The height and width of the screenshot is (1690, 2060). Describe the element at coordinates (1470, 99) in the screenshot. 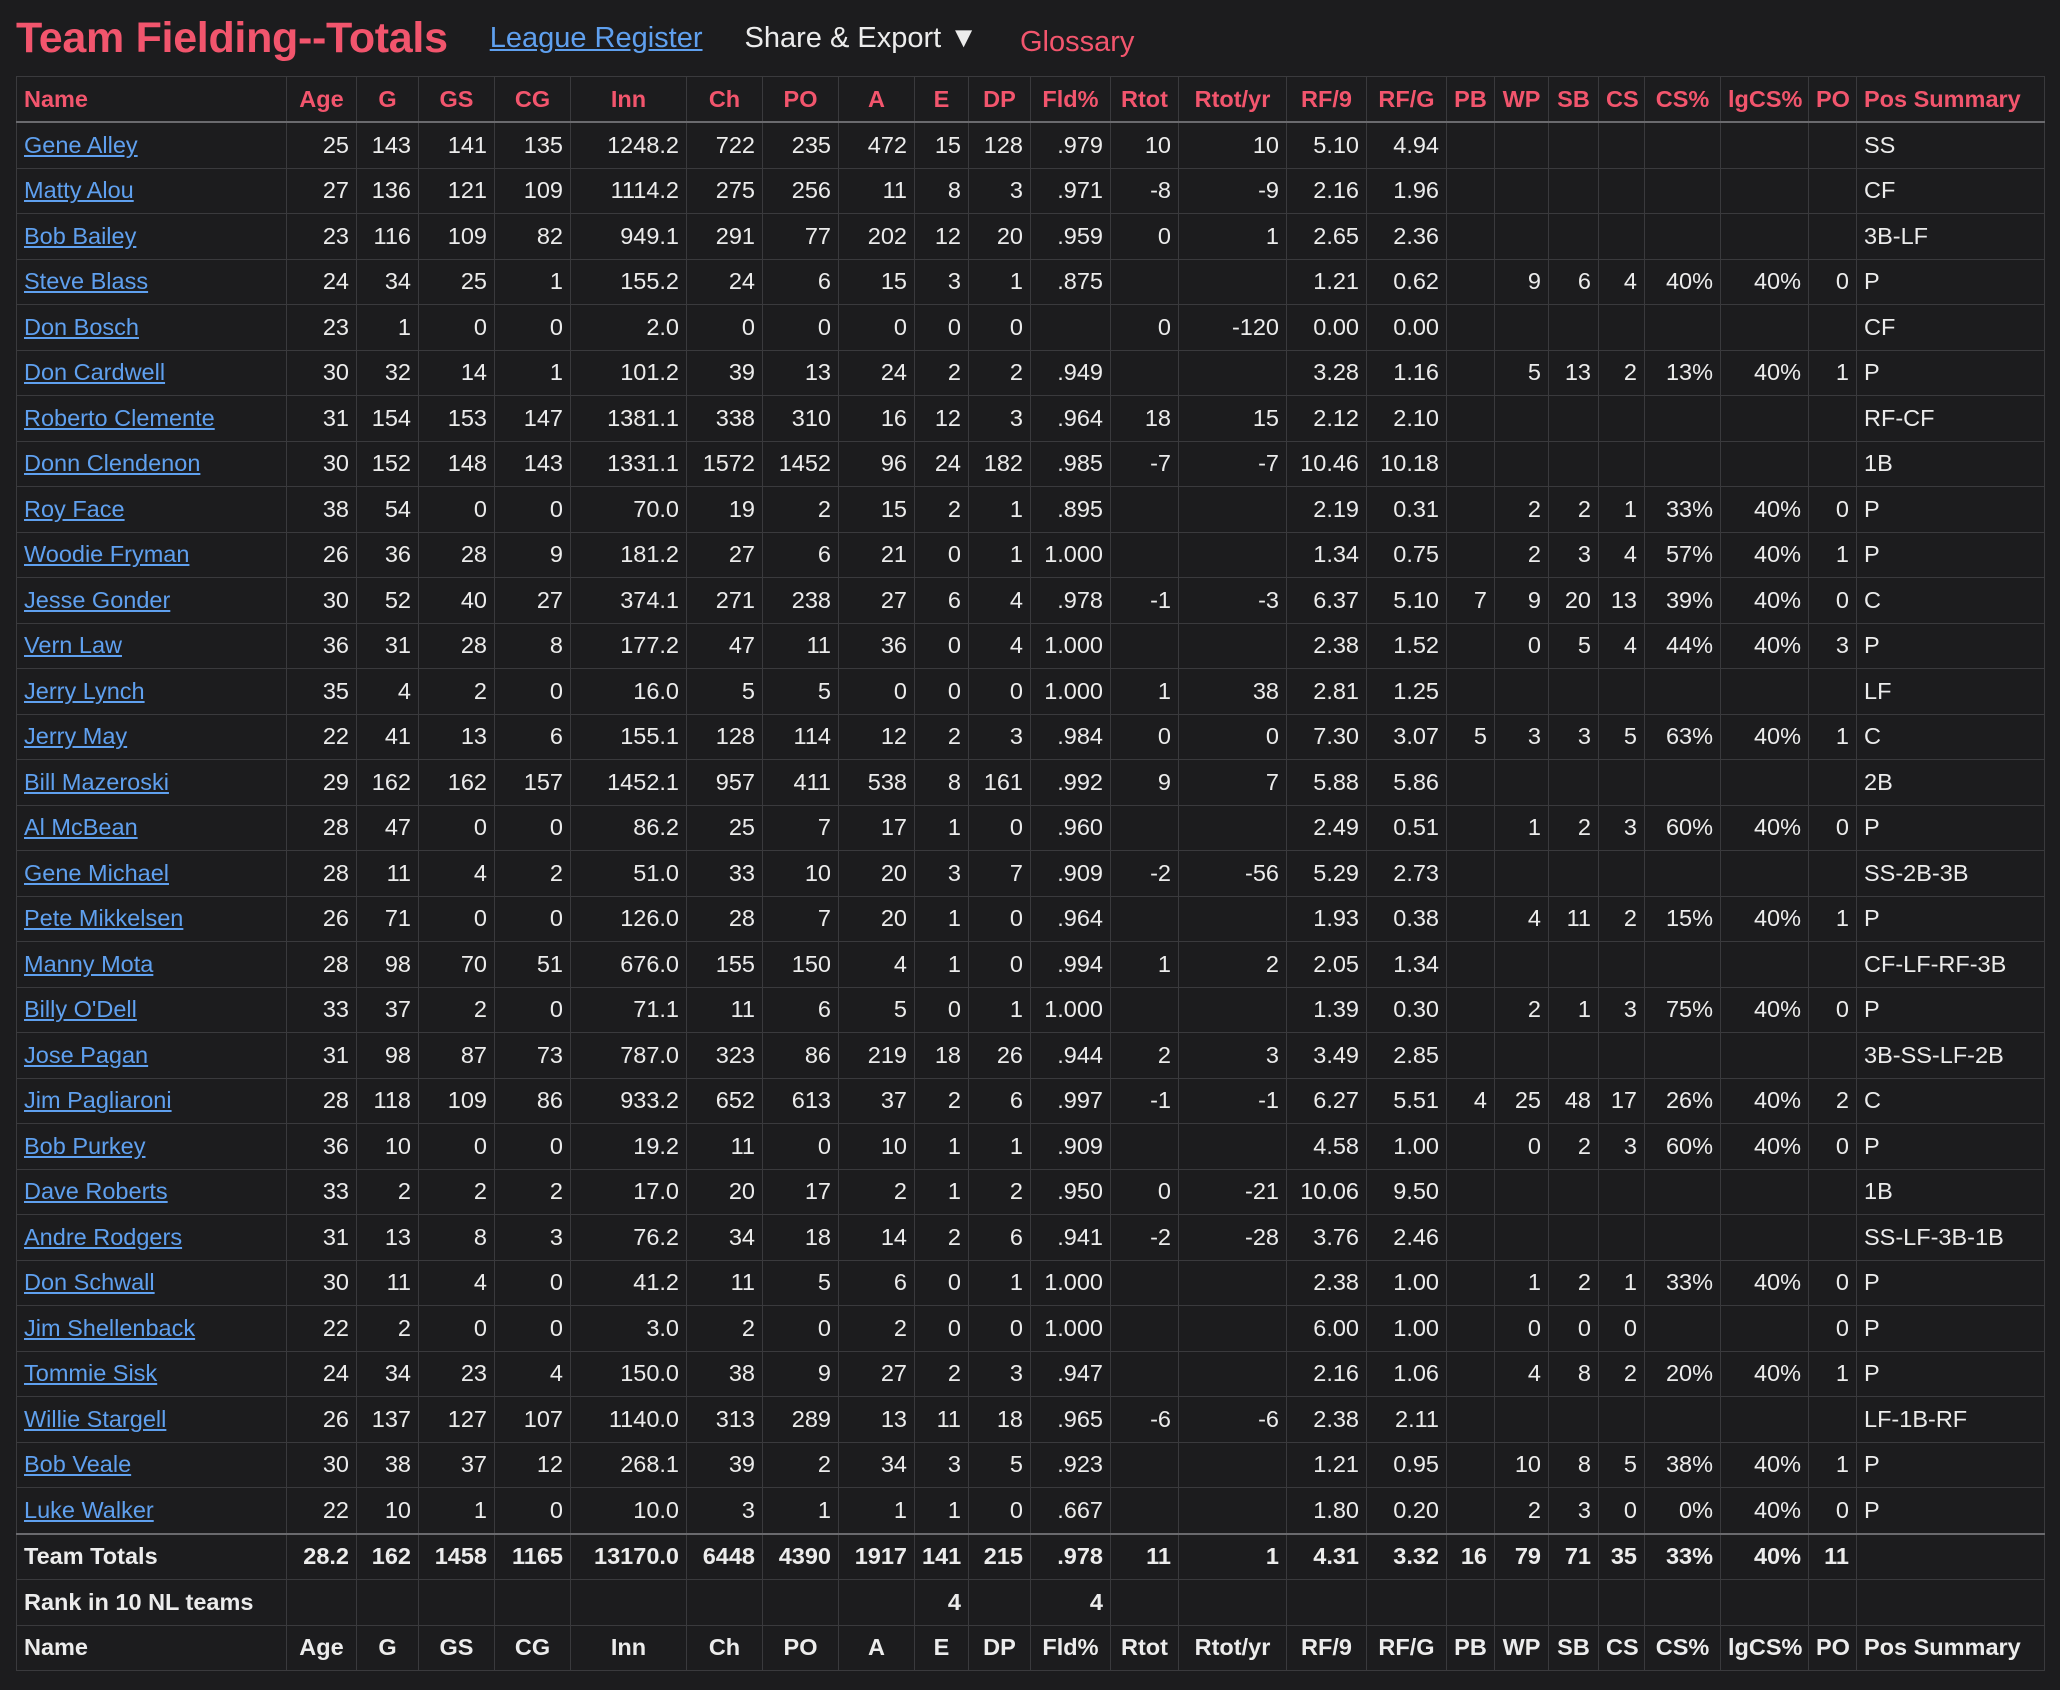

I see `column-header-pb-16: PB` at that location.